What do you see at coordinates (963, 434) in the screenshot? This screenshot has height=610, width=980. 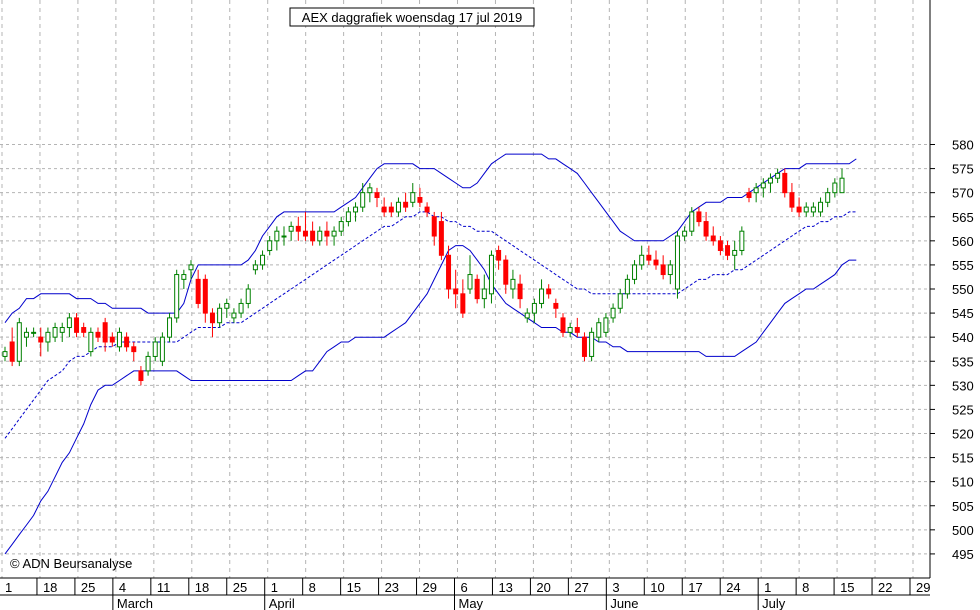 I see `y-tick-label: 520` at bounding box center [963, 434].